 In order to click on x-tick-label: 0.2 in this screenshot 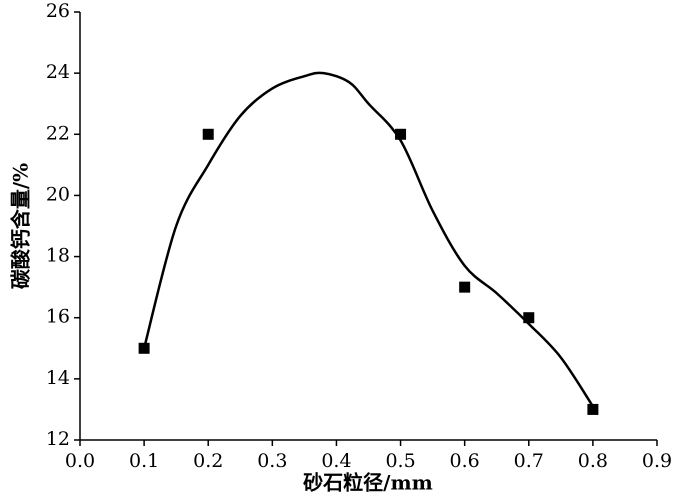, I will do `click(208, 461)`.